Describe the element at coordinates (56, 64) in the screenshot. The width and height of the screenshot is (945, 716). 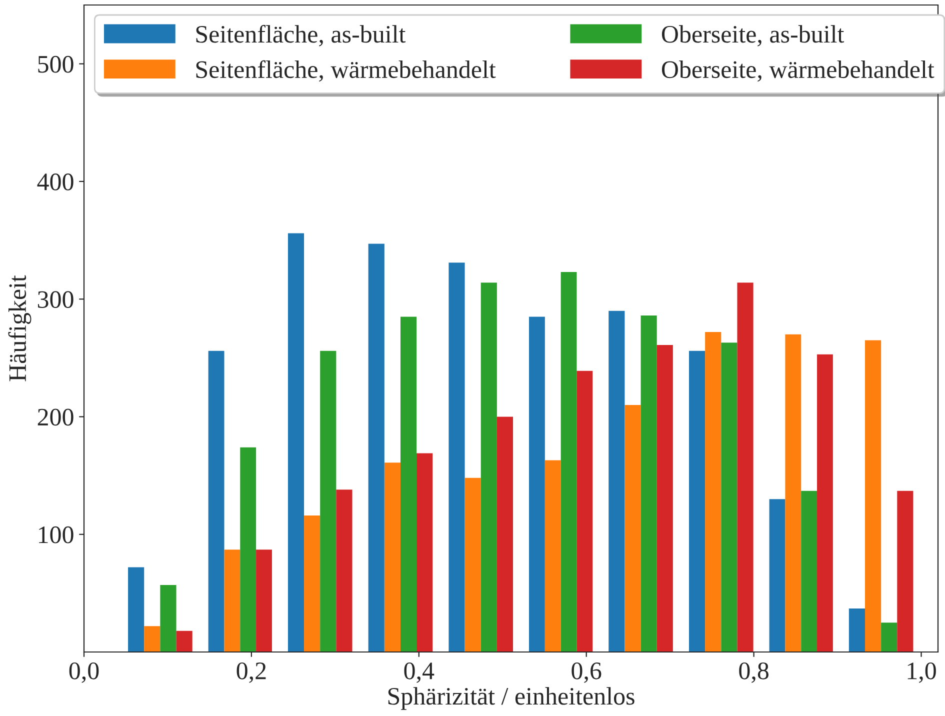
I see `y-tick-label: 500` at that location.